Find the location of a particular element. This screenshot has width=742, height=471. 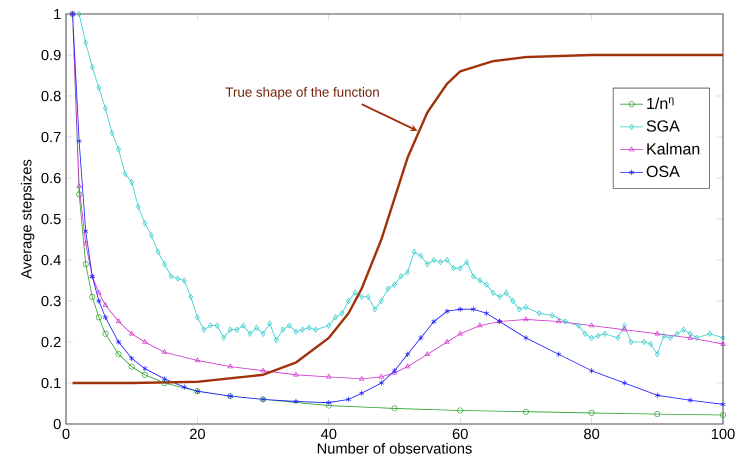

y-tick-label: 0.9 is located at coordinates (51, 55).